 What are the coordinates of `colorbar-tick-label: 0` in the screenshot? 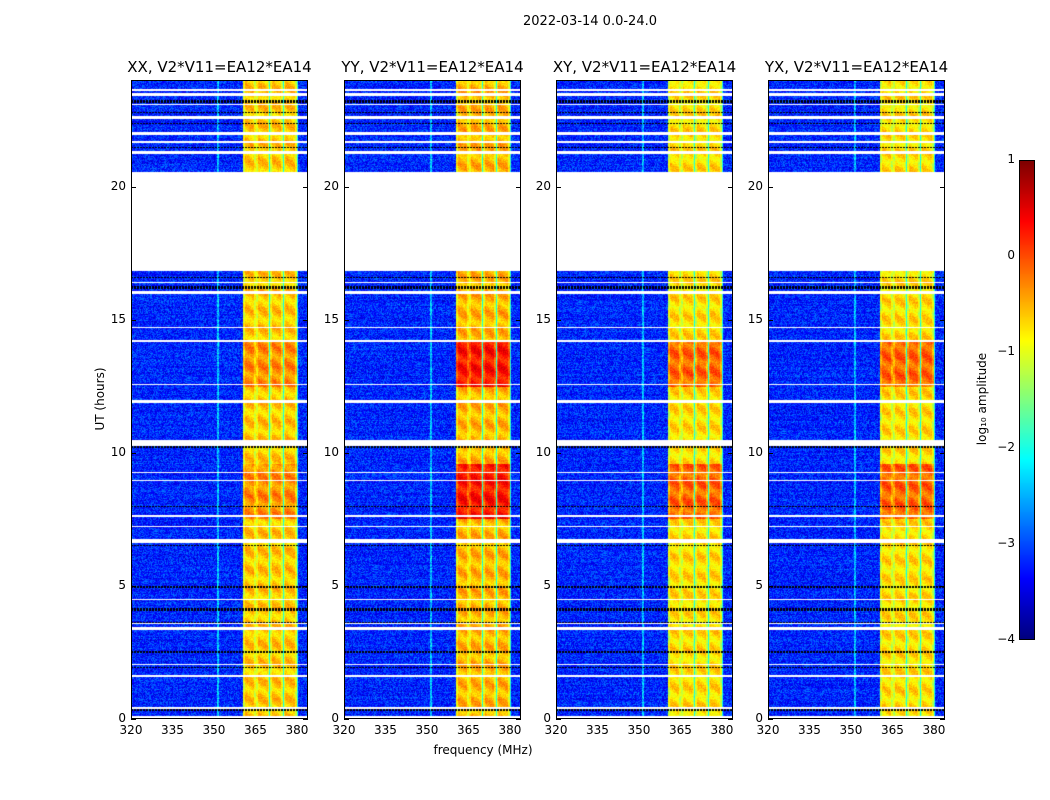 It's located at (1011, 255).